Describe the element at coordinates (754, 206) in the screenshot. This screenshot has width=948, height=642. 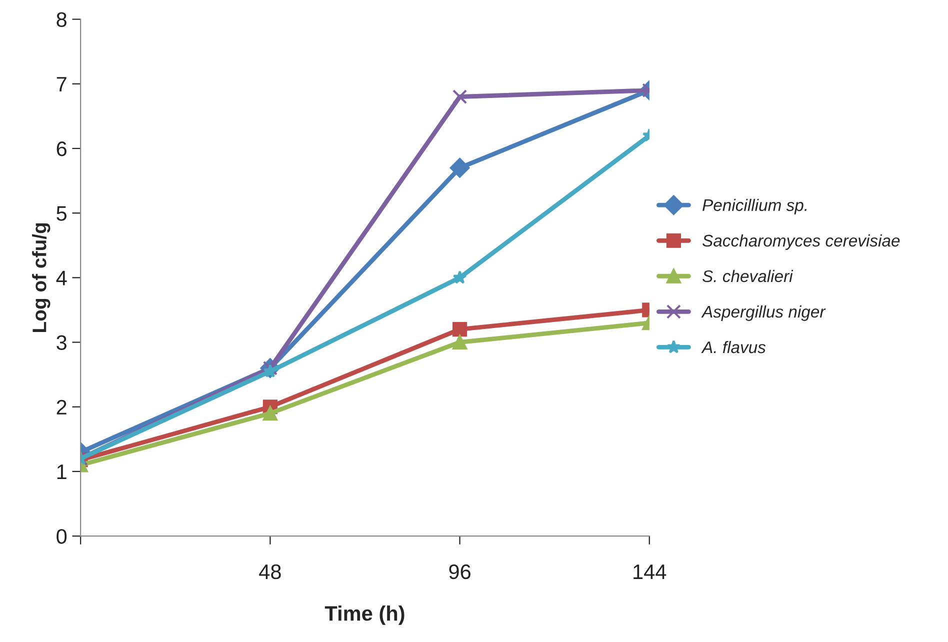
I see `legend-label: Penicillium sp.` at that location.